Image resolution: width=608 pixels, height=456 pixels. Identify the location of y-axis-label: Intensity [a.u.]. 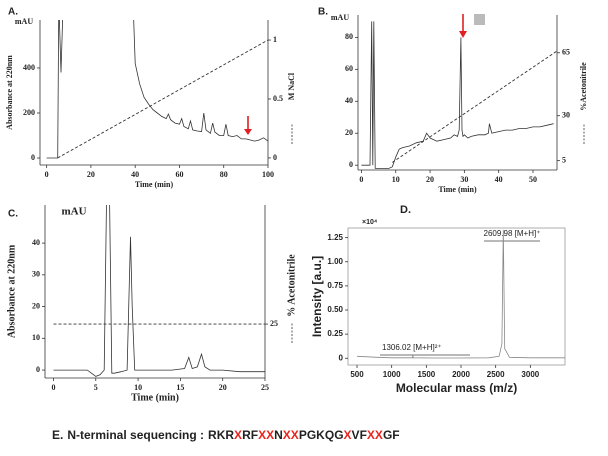
(317, 296).